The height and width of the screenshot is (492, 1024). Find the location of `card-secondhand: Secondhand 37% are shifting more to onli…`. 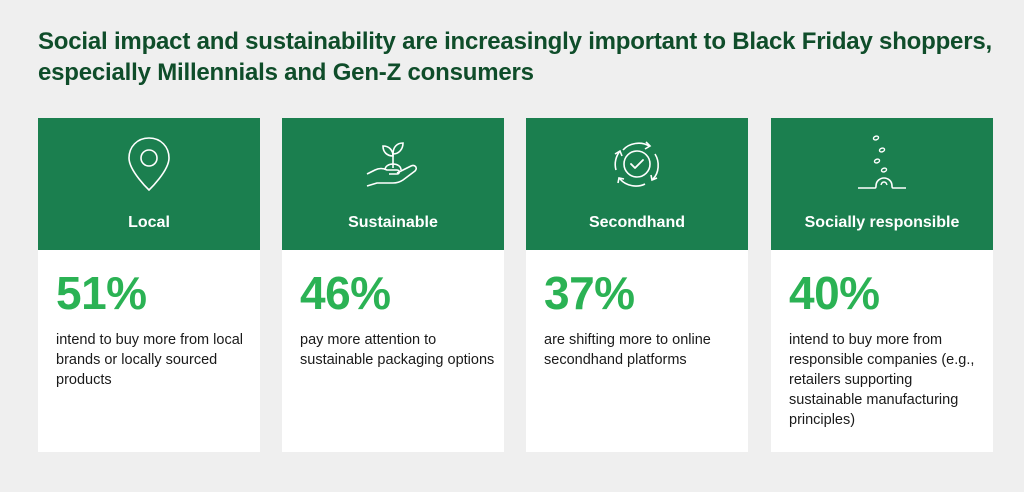

card-secondhand: Secondhand 37% are shifting more to onli… is located at coordinates (637, 285).